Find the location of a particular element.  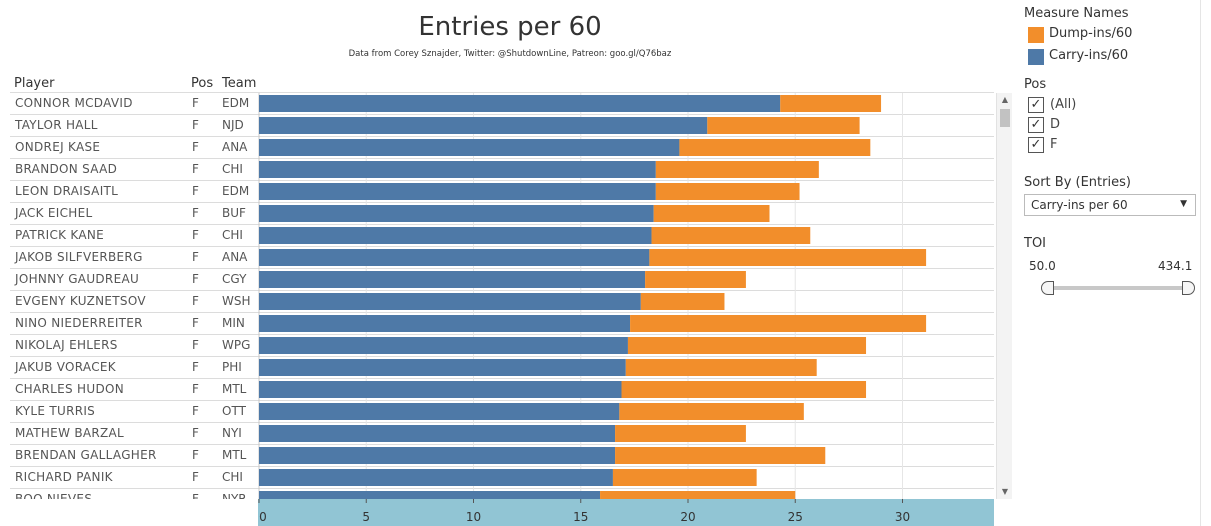

pos-filter-title: Pos is located at coordinates (1035, 84).